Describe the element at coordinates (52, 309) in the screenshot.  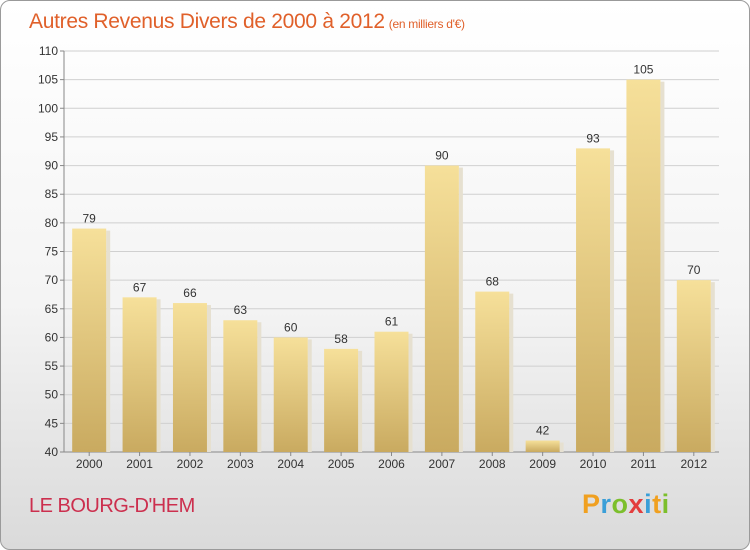
I see `y-tick-label: 65` at that location.